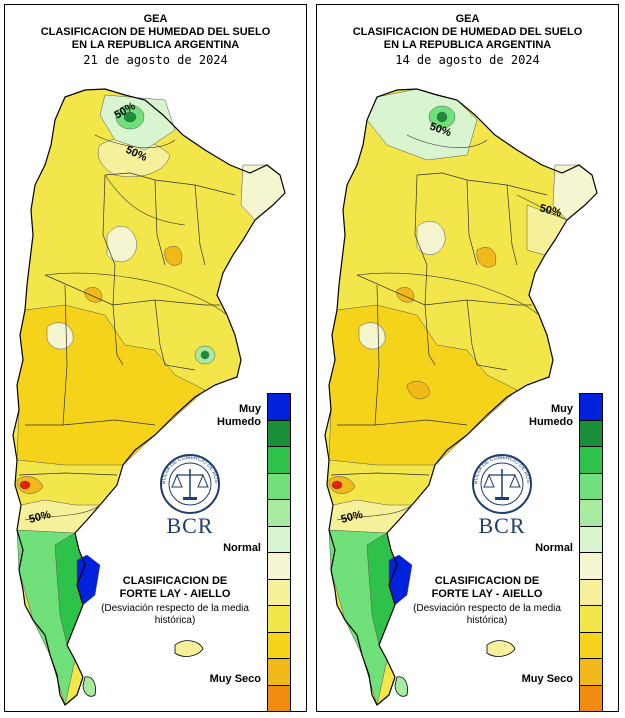 The height and width of the screenshot is (718, 625). Describe the element at coordinates (155, 60) in the screenshot. I see `map-date: 21 de agosto de 2024` at that location.